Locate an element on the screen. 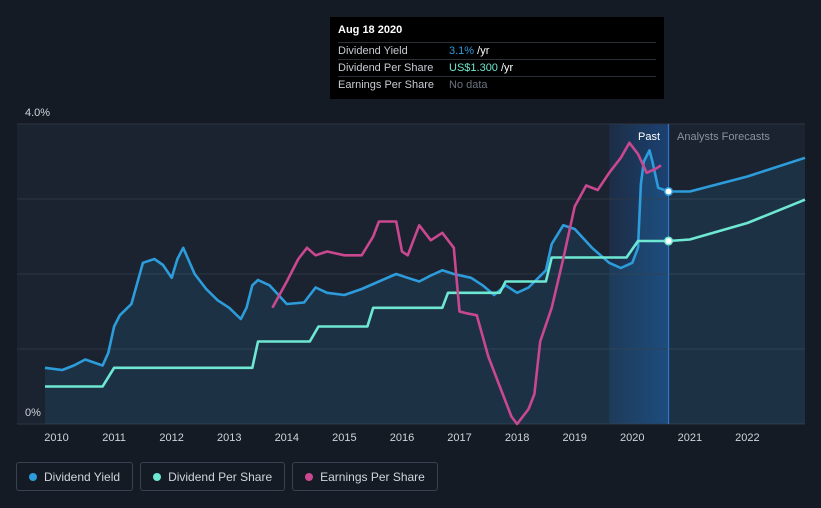  tooltip-row-yield: Dividend Yield 3.1% /yr is located at coordinates (497, 50).